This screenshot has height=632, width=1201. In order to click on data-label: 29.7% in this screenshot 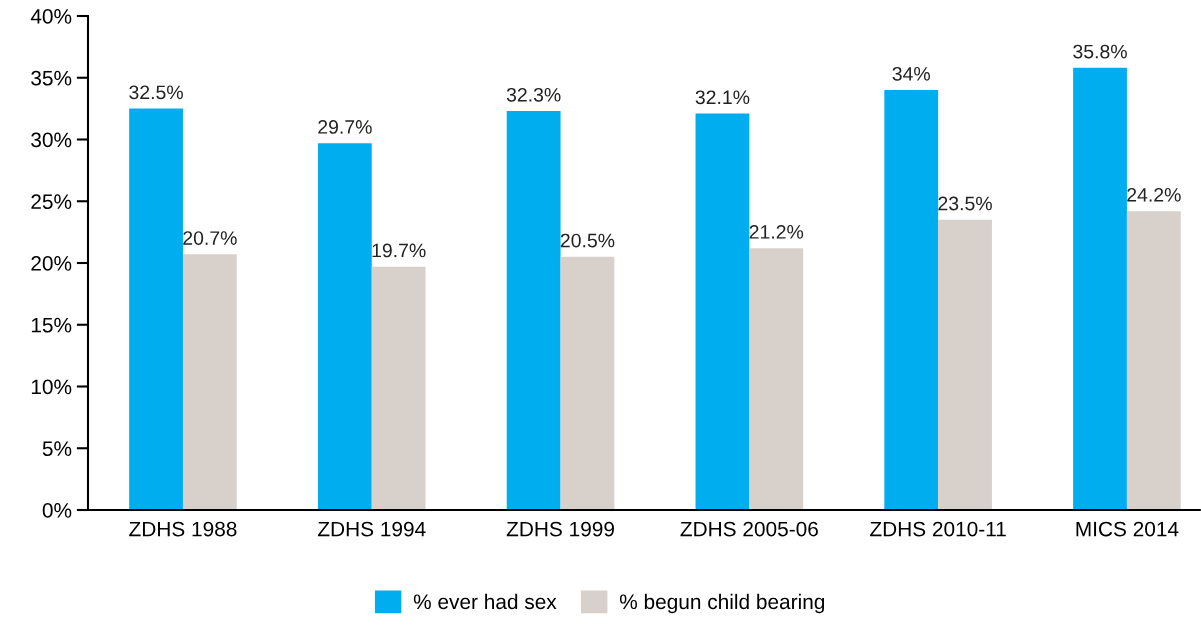, I will do `click(345, 127)`.